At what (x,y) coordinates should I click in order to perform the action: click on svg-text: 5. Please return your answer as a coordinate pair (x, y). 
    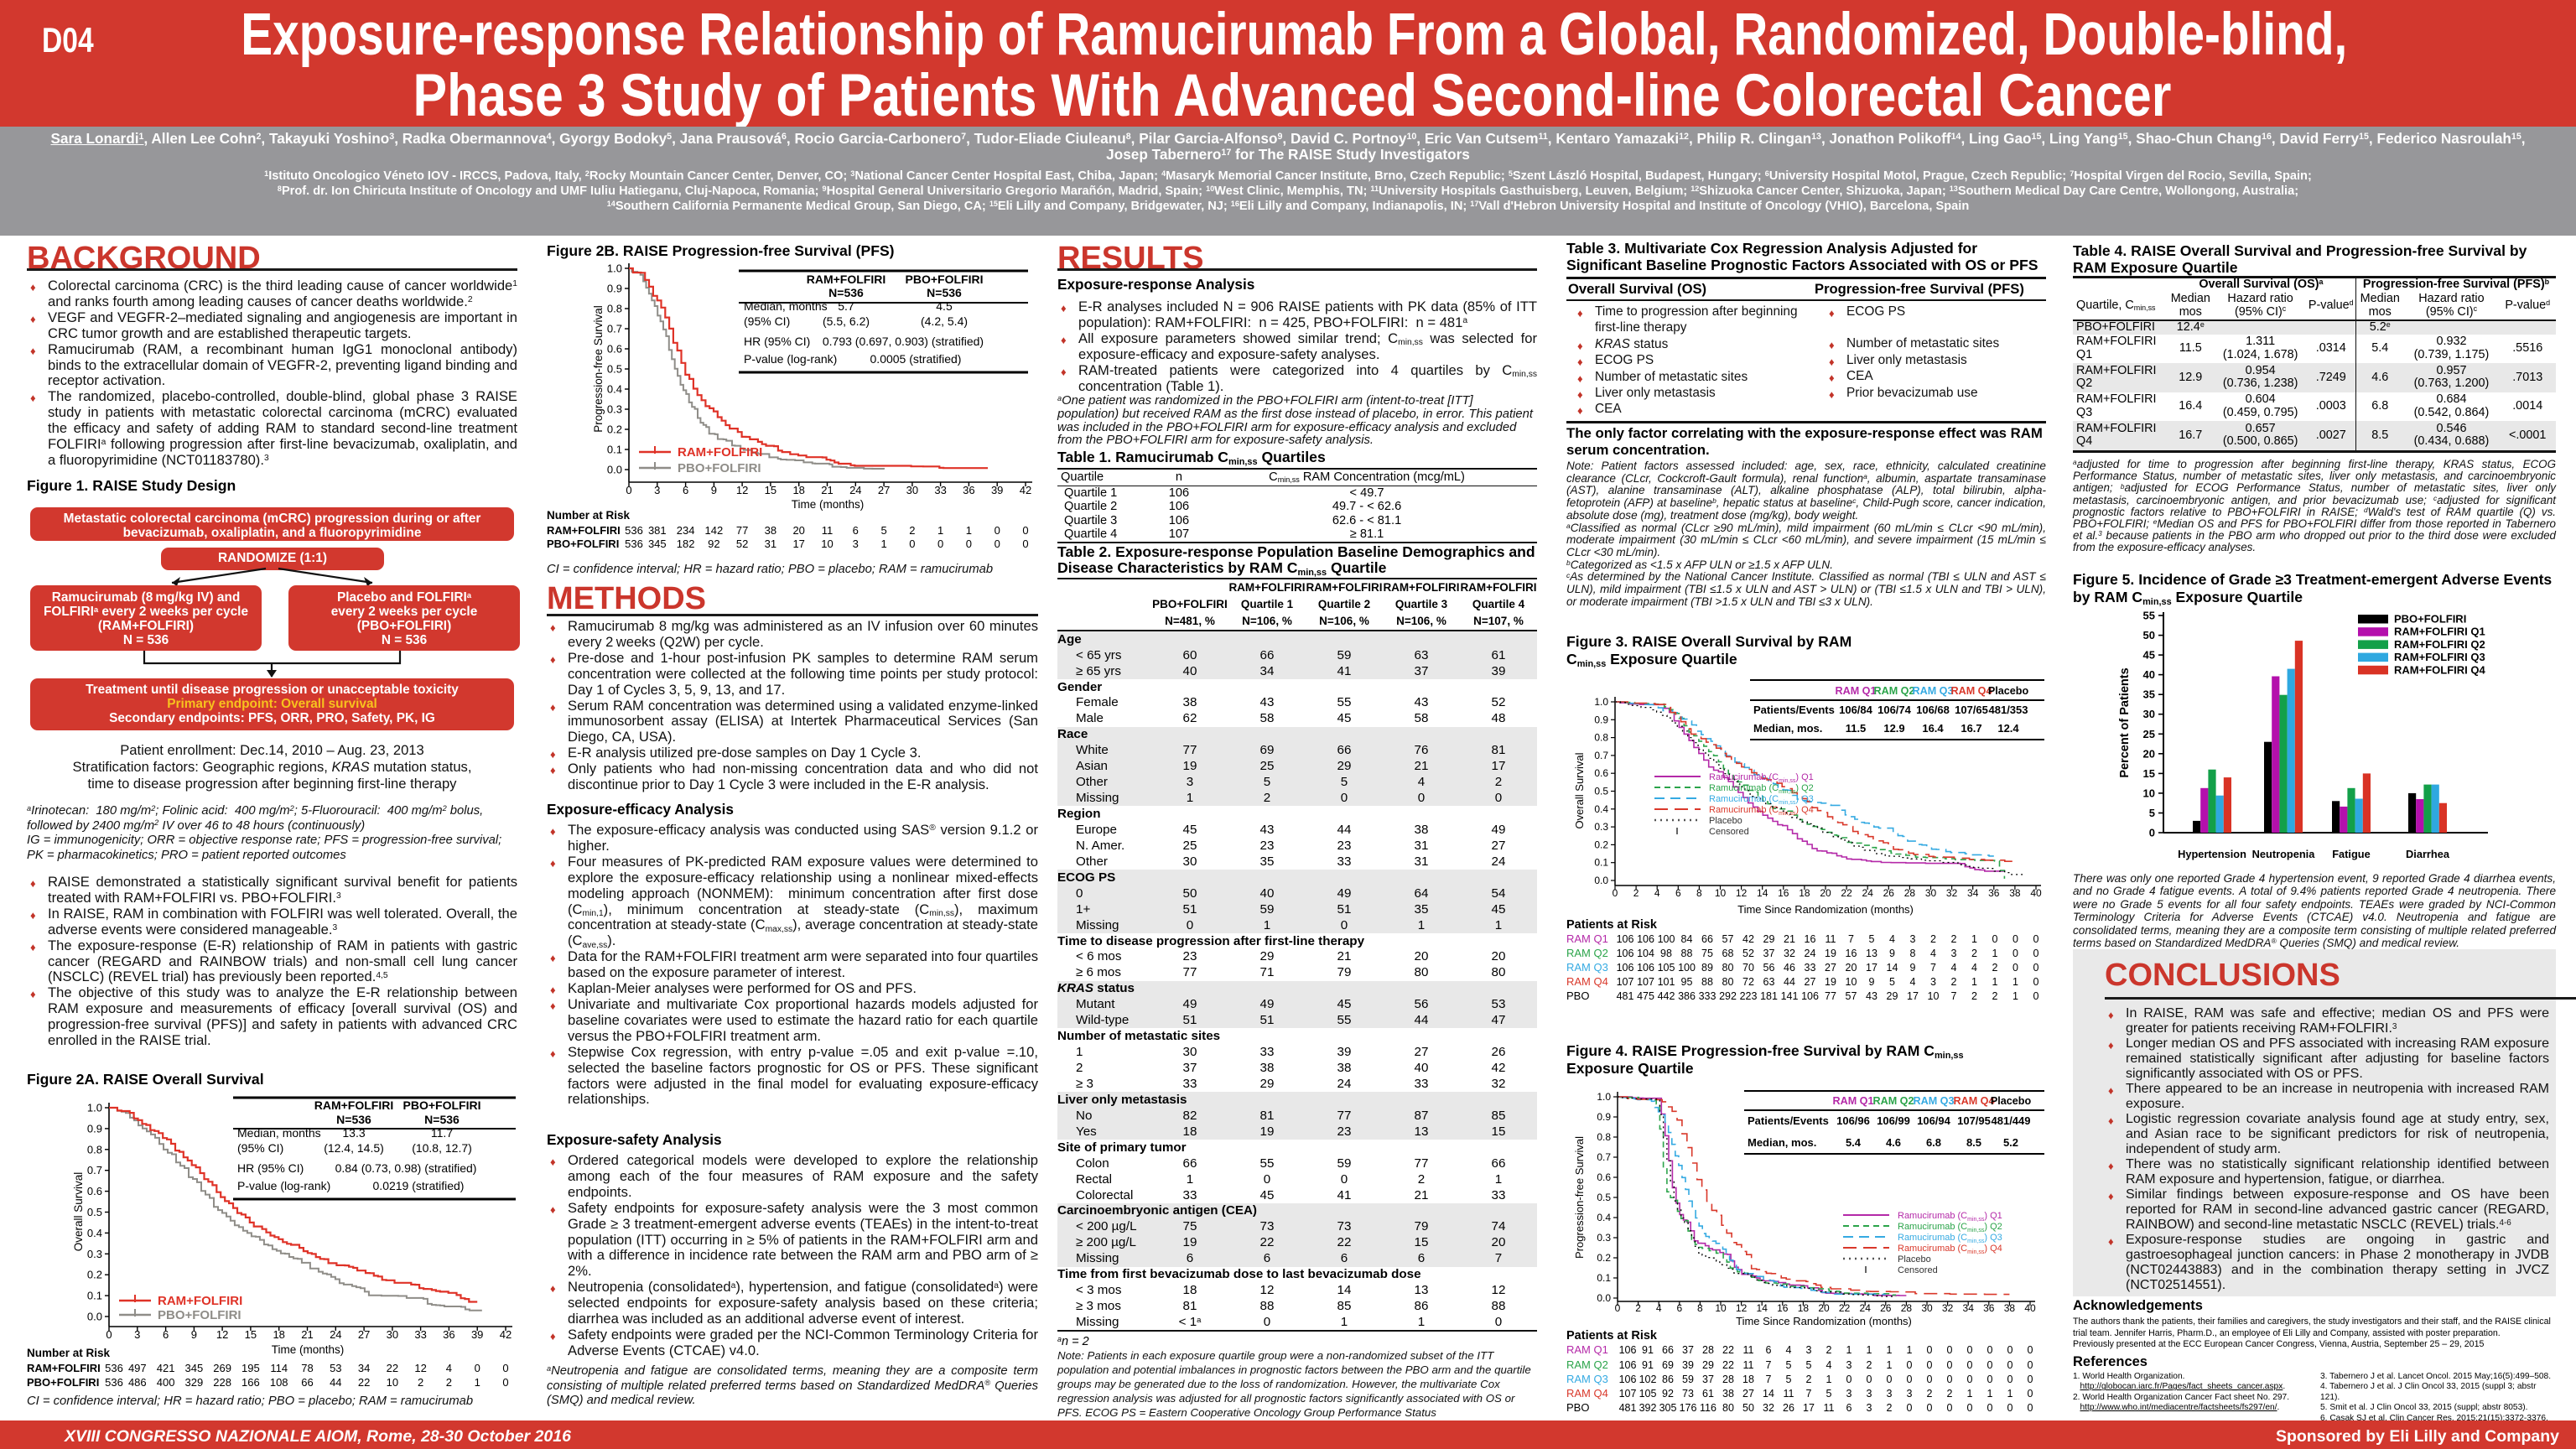
    Looking at the image, I should click on (2152, 813).